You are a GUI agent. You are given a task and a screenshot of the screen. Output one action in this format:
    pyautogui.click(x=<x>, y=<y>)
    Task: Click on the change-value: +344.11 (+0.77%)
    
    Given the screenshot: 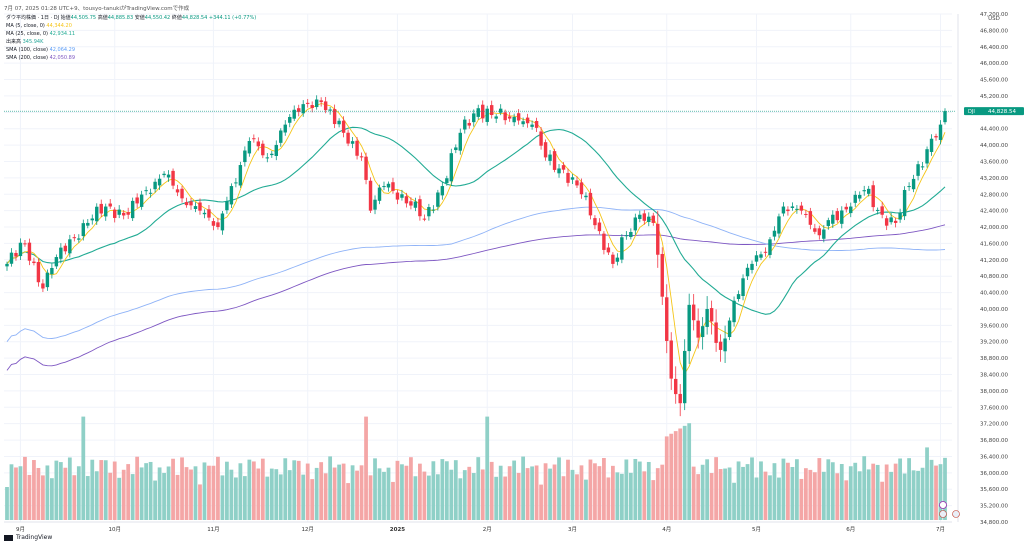 What is the action you would take?
    pyautogui.click(x=232, y=18)
    